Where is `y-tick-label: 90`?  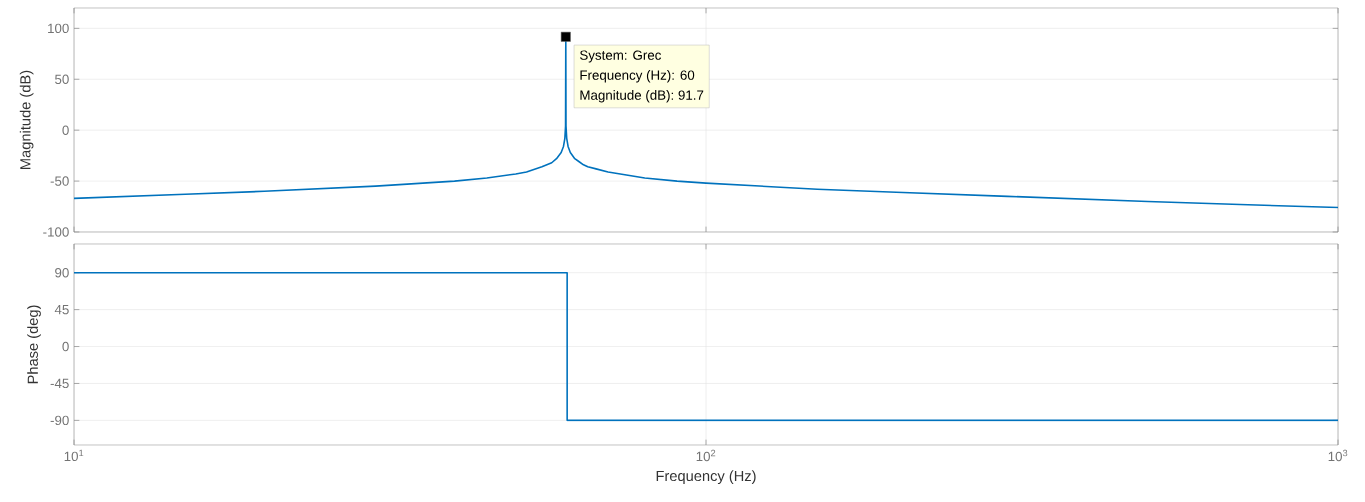 y-tick-label: 90 is located at coordinates (62, 272).